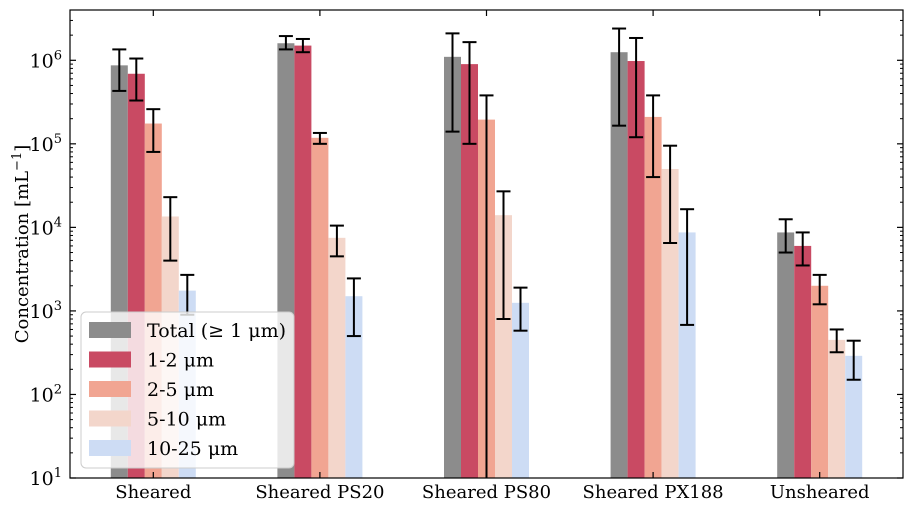  I want to click on x-tick-label-unsheared: Unsheared, so click(820, 492).